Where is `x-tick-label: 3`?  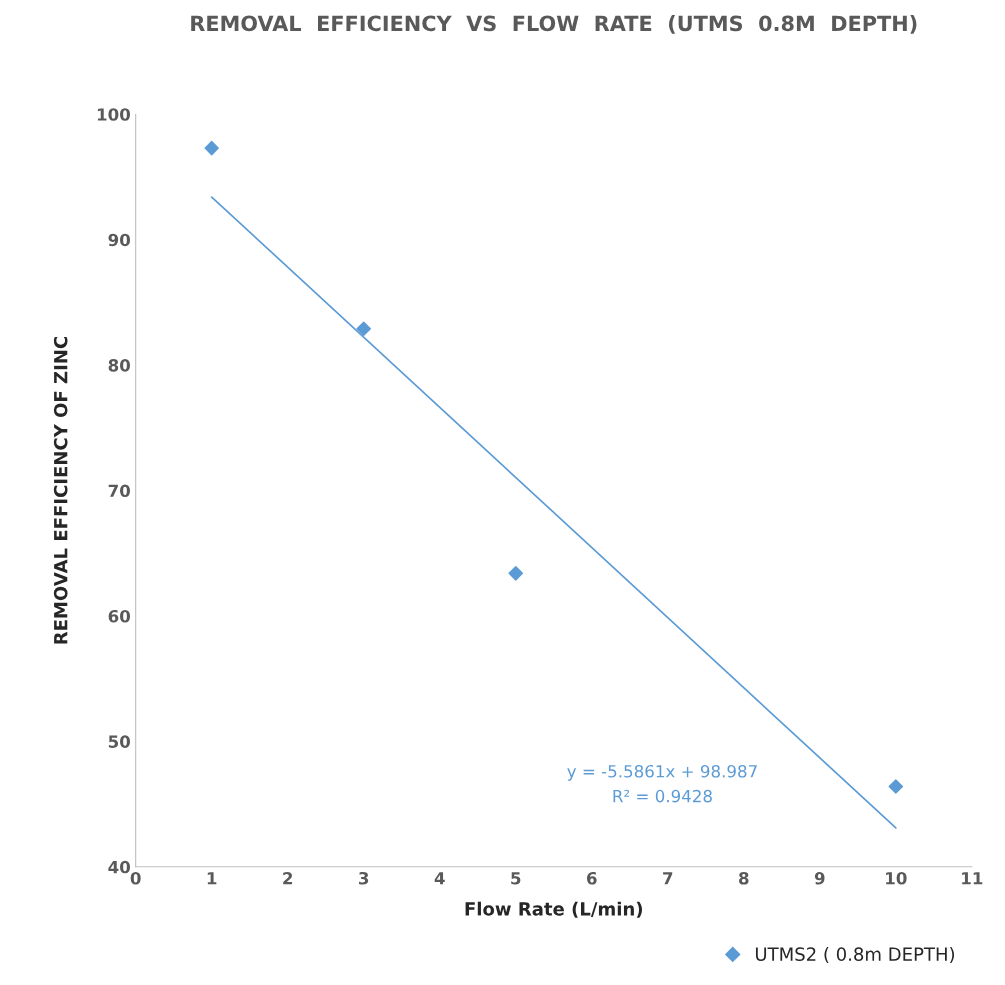
x-tick-label: 3 is located at coordinates (364, 878).